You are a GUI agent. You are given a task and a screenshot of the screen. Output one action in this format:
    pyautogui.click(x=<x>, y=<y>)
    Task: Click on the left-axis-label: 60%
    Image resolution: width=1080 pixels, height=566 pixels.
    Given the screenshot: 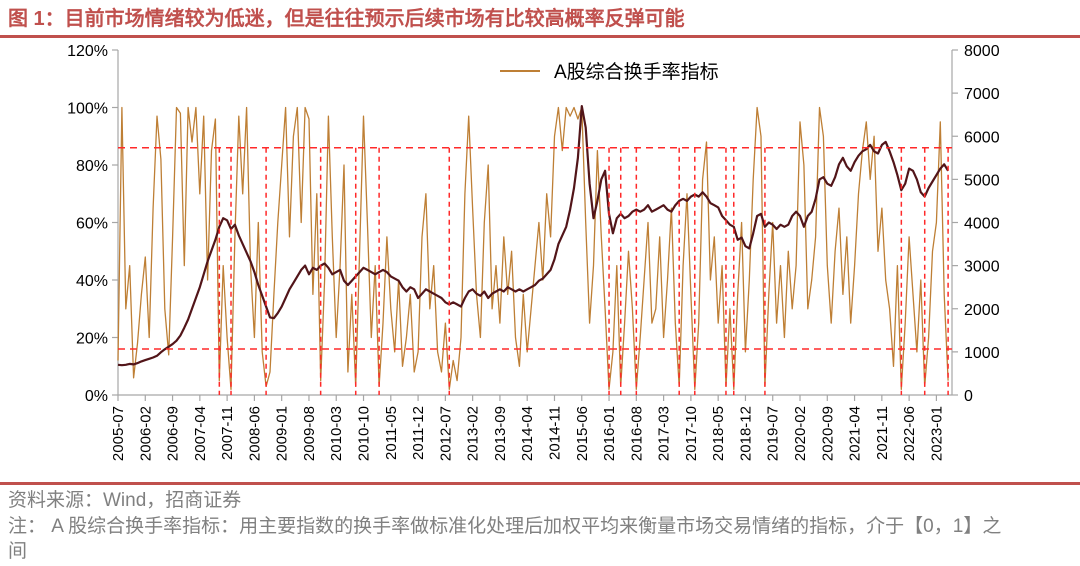 What is the action you would take?
    pyautogui.click(x=92, y=224)
    